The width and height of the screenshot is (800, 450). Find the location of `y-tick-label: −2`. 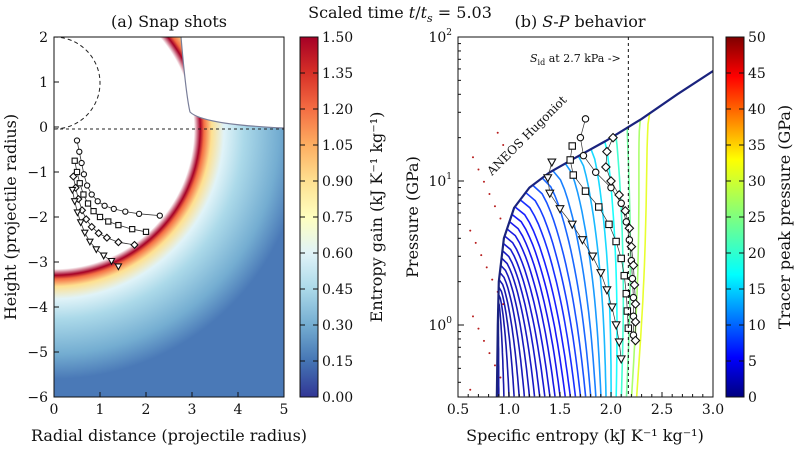

y-tick-label: −2 is located at coordinates (37, 218).